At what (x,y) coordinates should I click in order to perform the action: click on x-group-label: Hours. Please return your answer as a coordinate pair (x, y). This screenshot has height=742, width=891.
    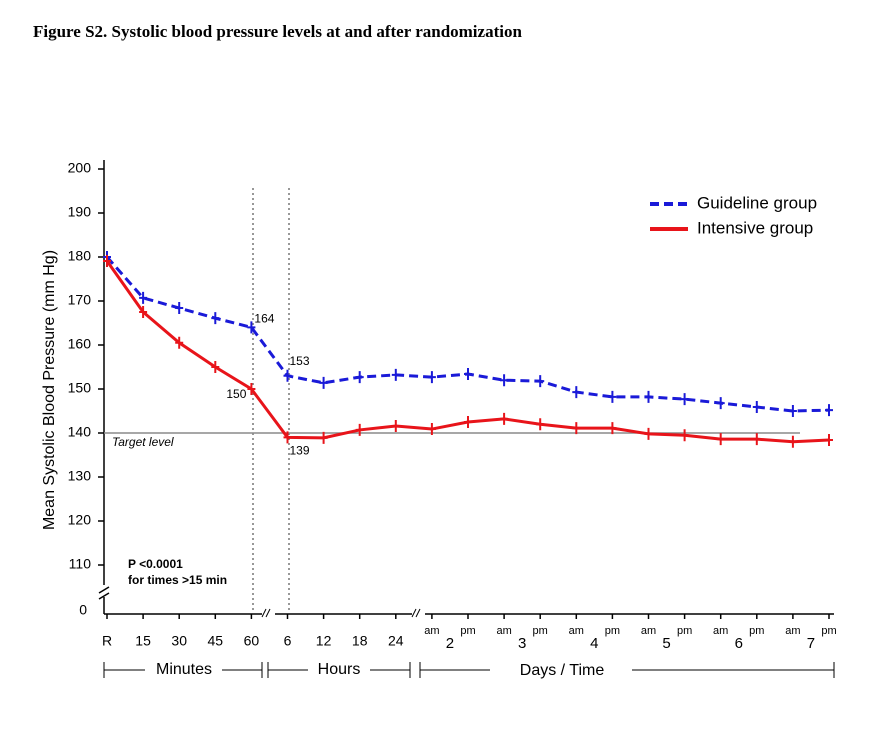
    Looking at the image, I should click on (339, 669).